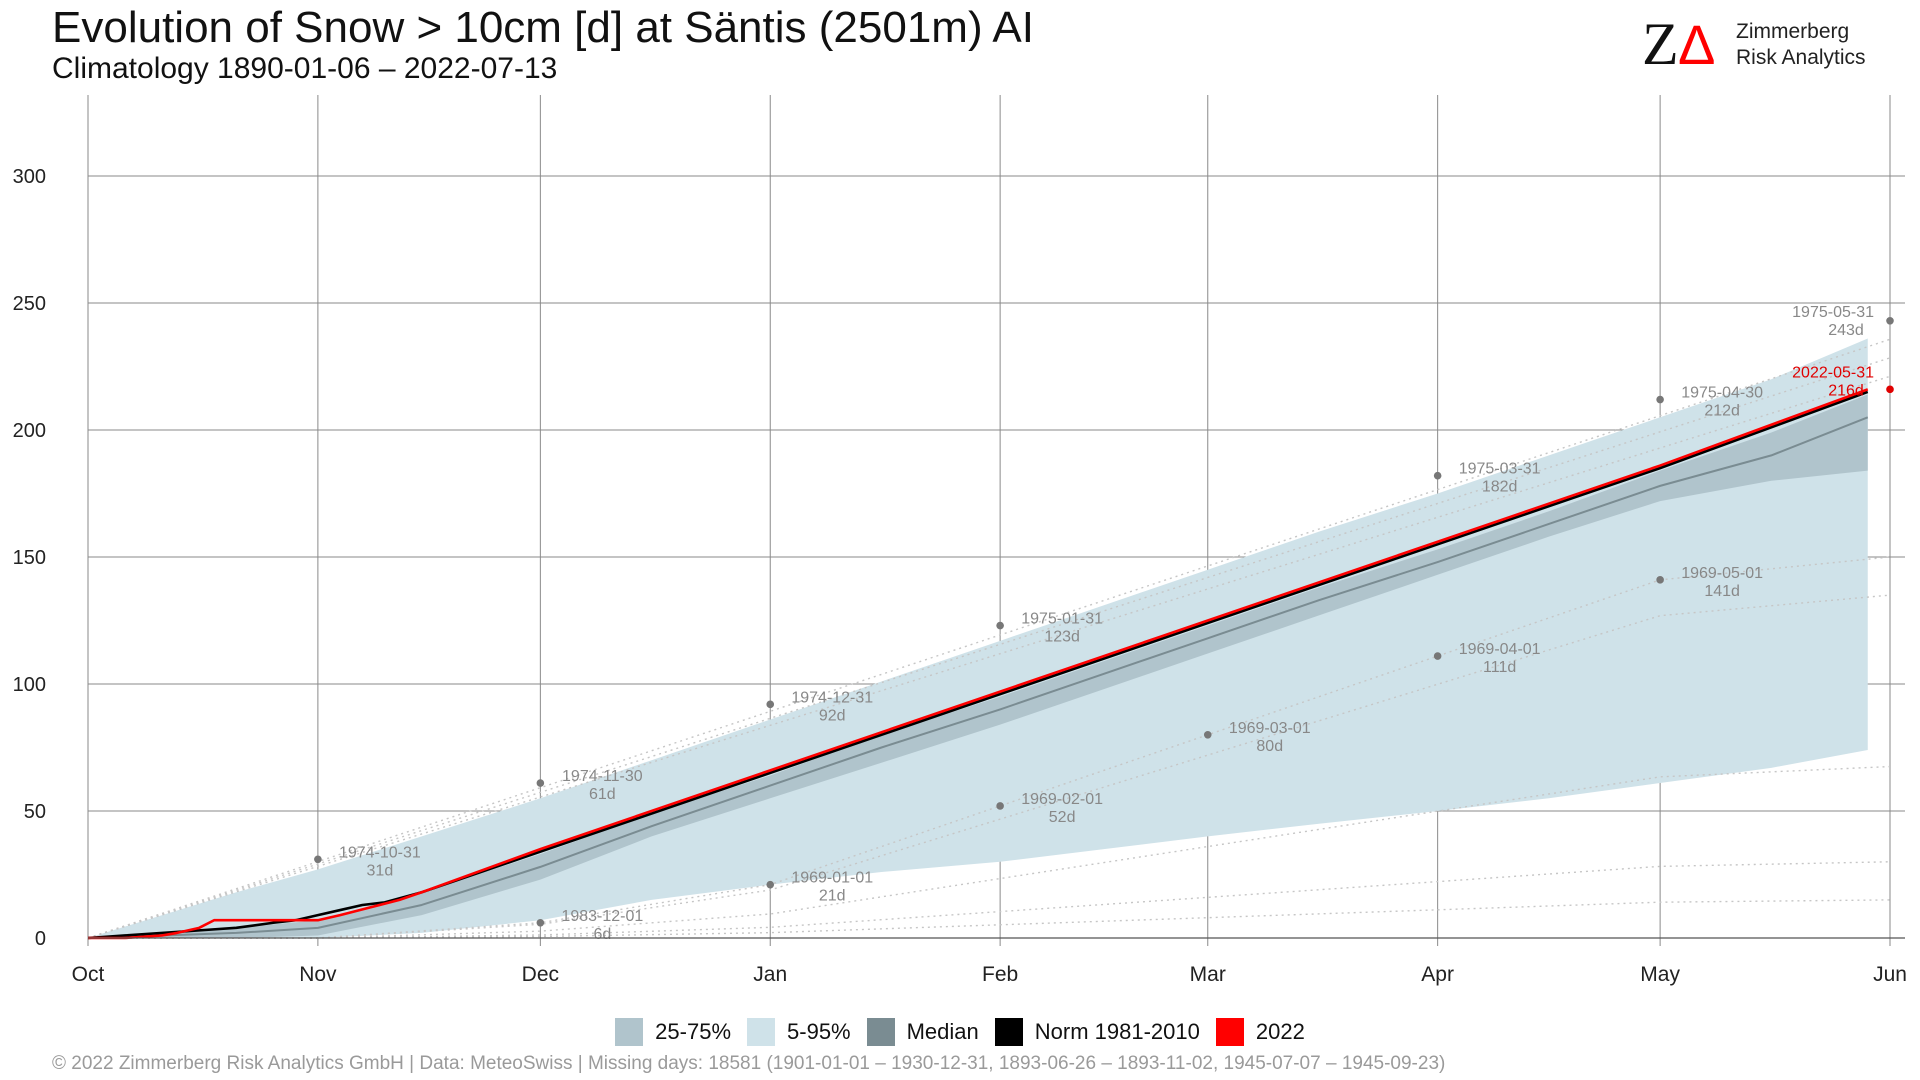 This screenshot has width=1920, height=1080. What do you see at coordinates (40, 939) in the screenshot?
I see `y-tick-label: 0` at bounding box center [40, 939].